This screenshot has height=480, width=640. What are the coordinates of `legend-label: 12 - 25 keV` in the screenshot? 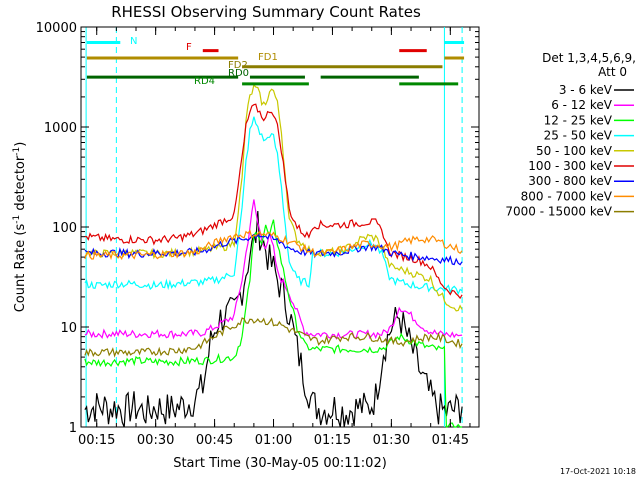 It's located at (578, 120).